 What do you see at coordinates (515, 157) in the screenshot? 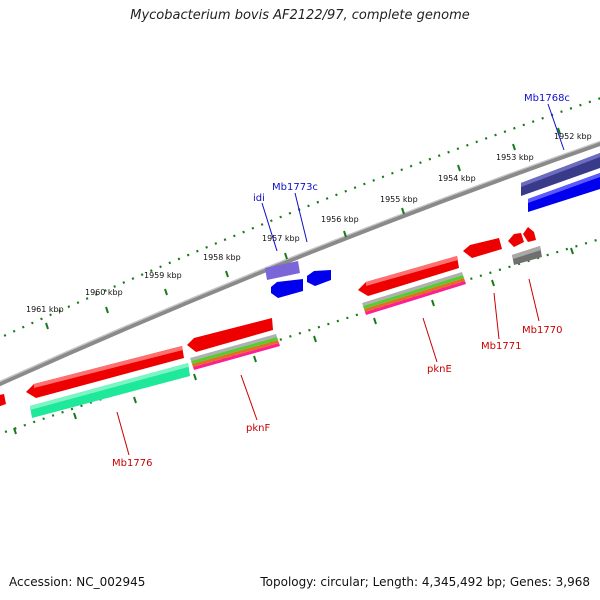
I see `kbp-label: 1953 kbp` at bounding box center [515, 157].